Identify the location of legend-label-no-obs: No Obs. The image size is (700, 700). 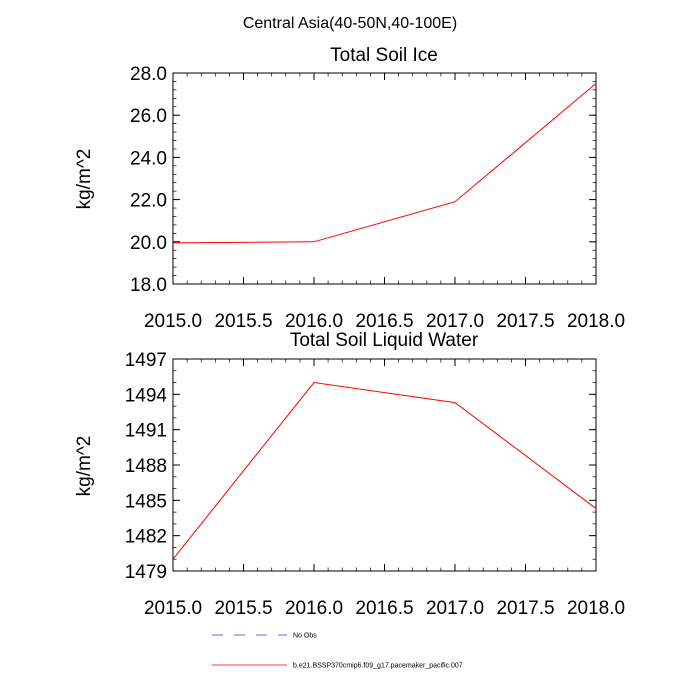
(305, 636).